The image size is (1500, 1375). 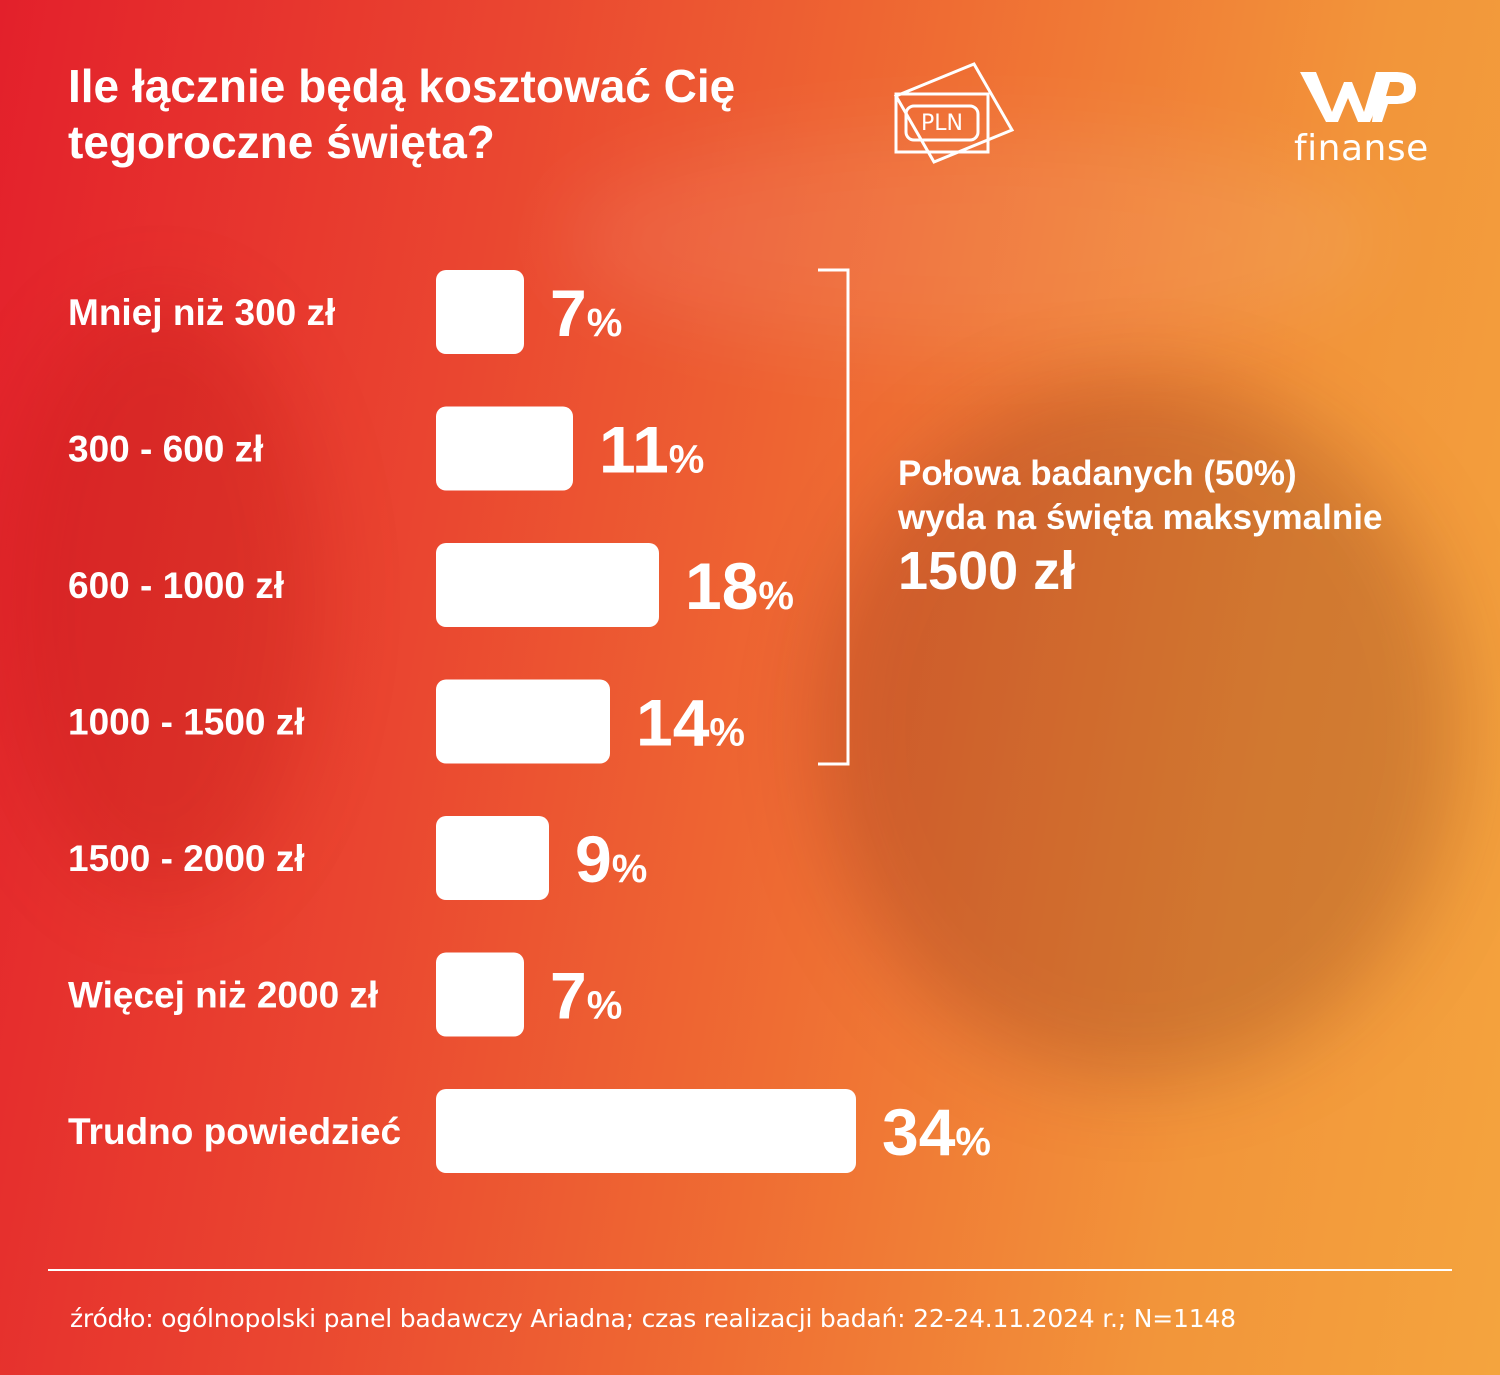 What do you see at coordinates (651, 450) in the screenshot?
I see `value-label: 11%` at bounding box center [651, 450].